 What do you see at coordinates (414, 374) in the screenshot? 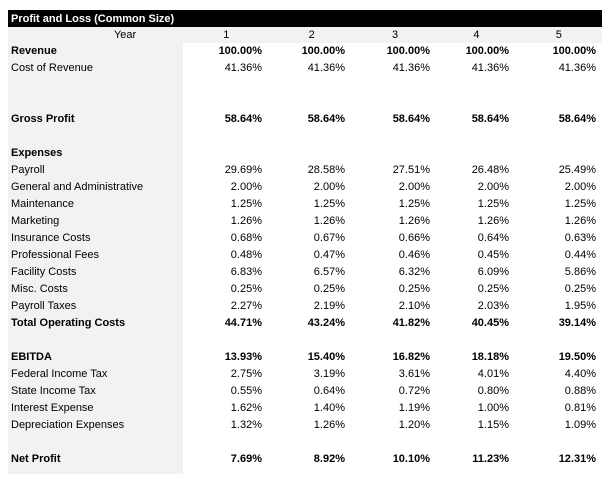
I see `value-cell: 3.61%` at bounding box center [414, 374].